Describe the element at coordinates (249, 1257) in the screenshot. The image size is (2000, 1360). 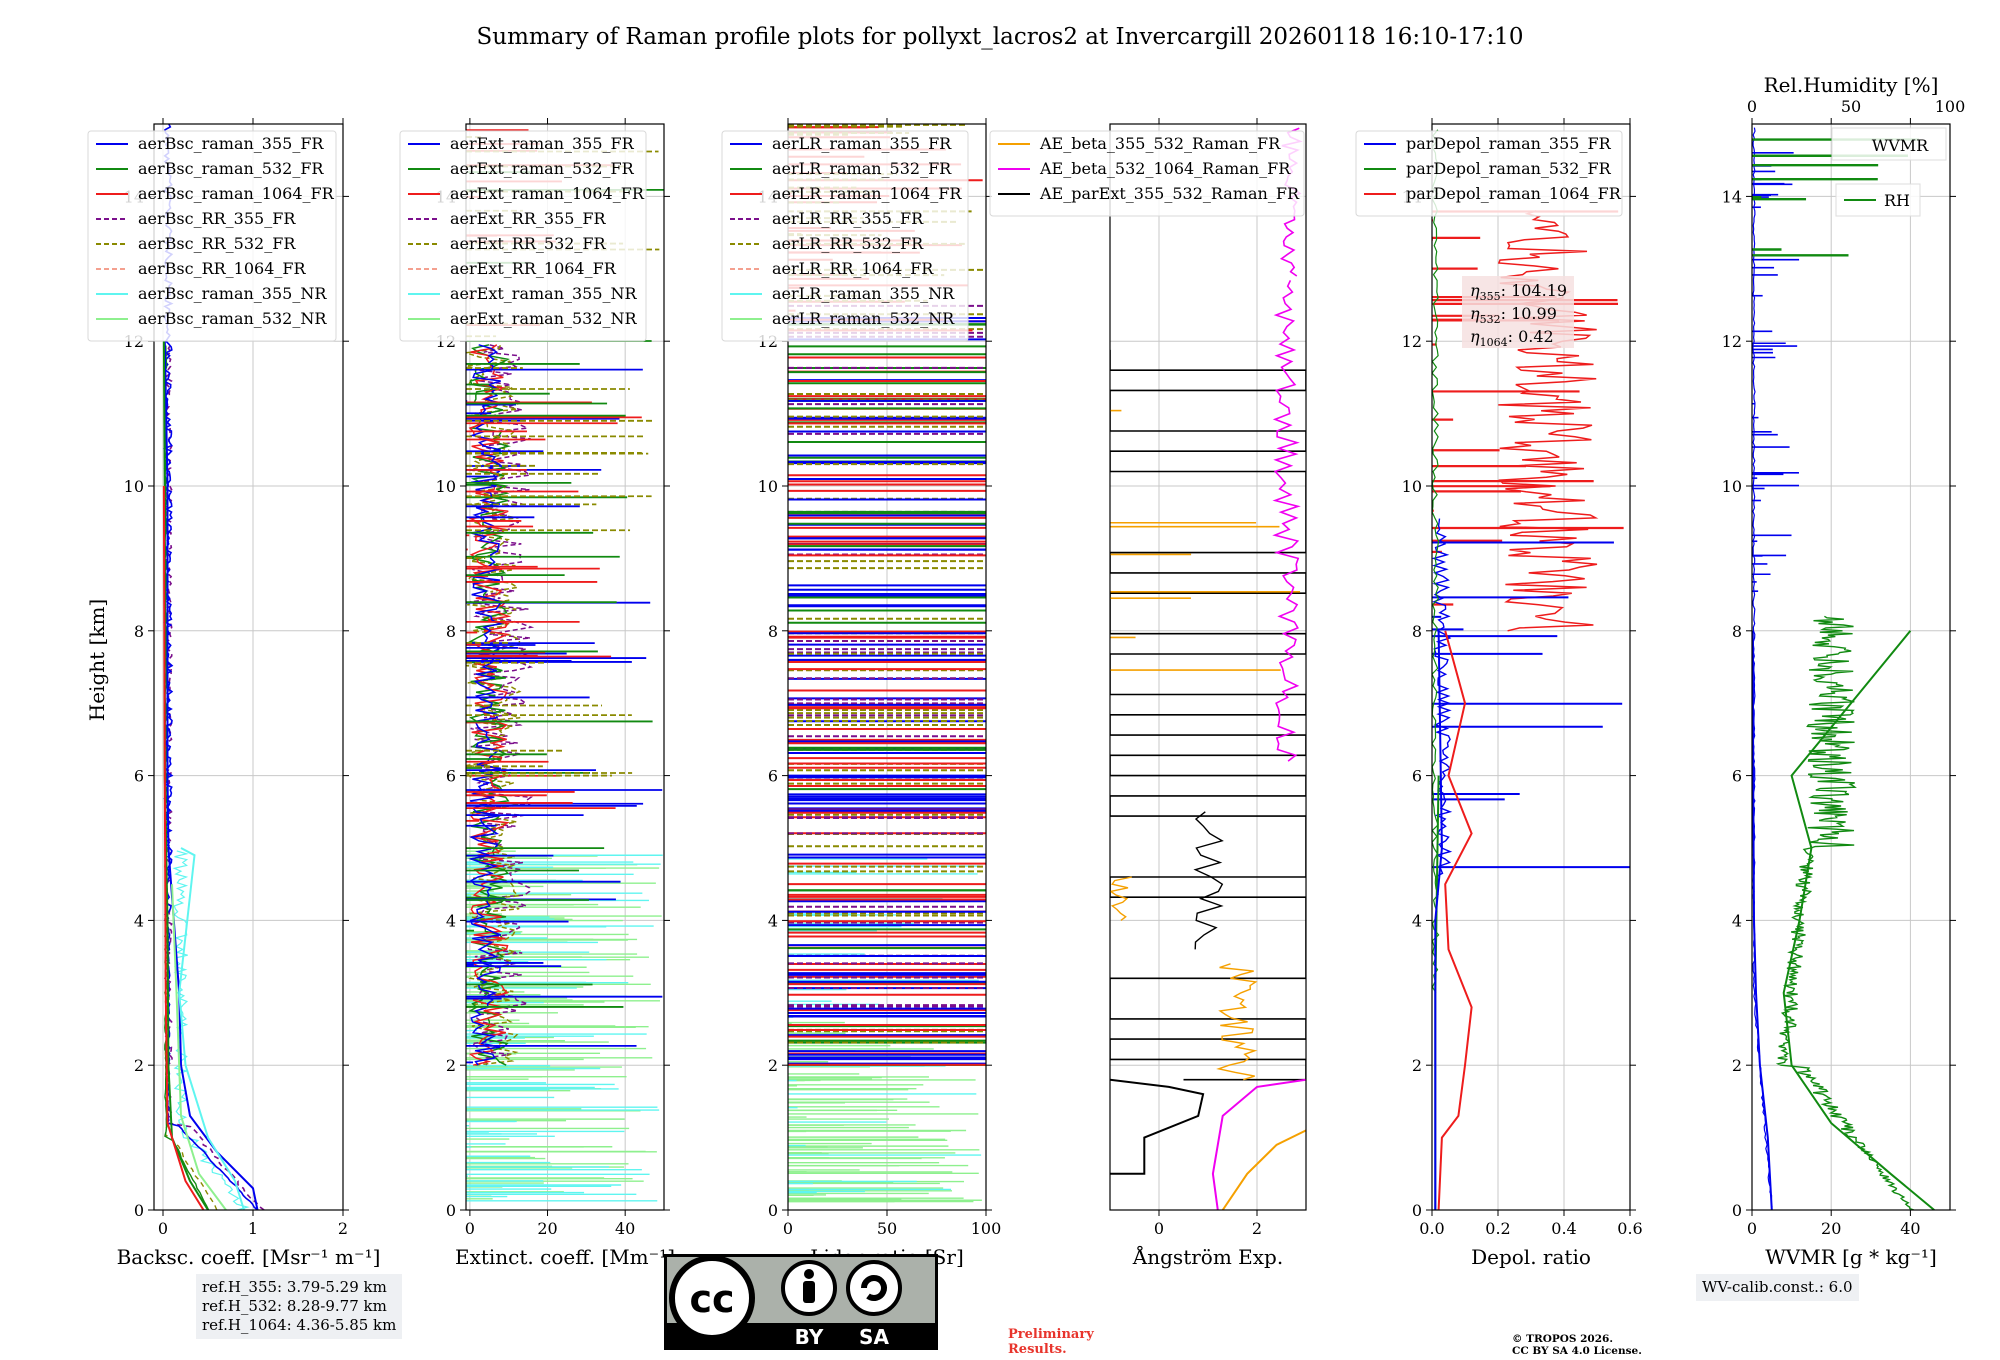
I see `x-axis-label: Backsc. coeff. [Msr⁻¹ m⁻¹]` at that location.